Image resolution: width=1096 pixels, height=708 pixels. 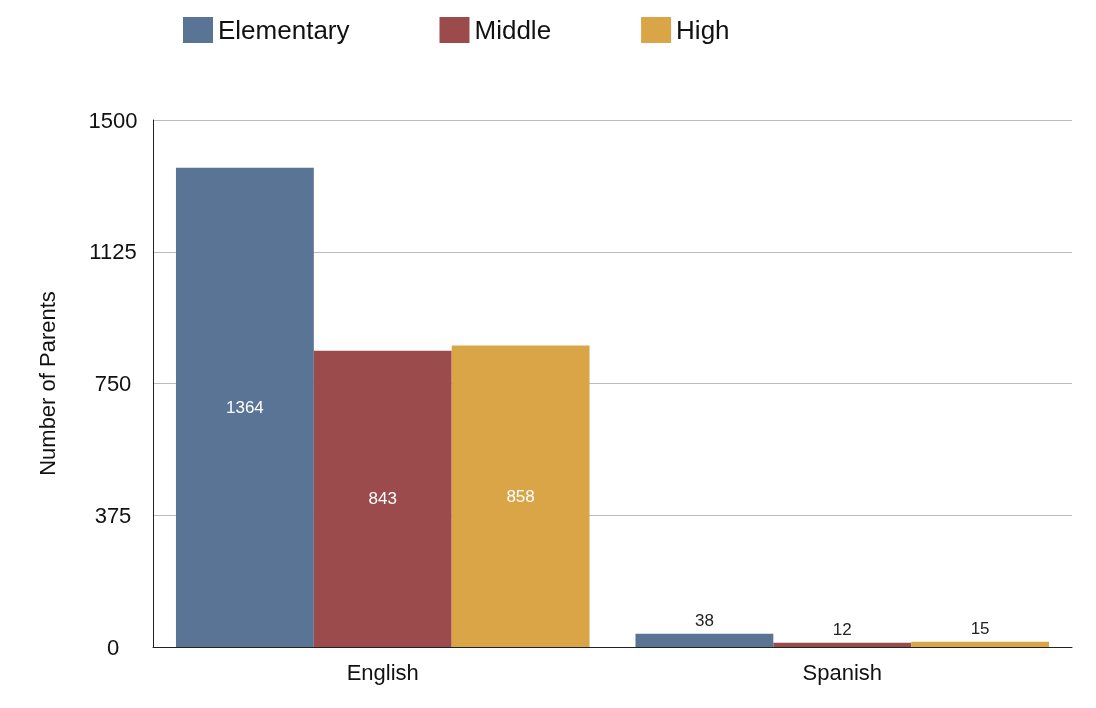 What do you see at coordinates (113, 515) in the screenshot?
I see `y-tick-label: 375` at bounding box center [113, 515].